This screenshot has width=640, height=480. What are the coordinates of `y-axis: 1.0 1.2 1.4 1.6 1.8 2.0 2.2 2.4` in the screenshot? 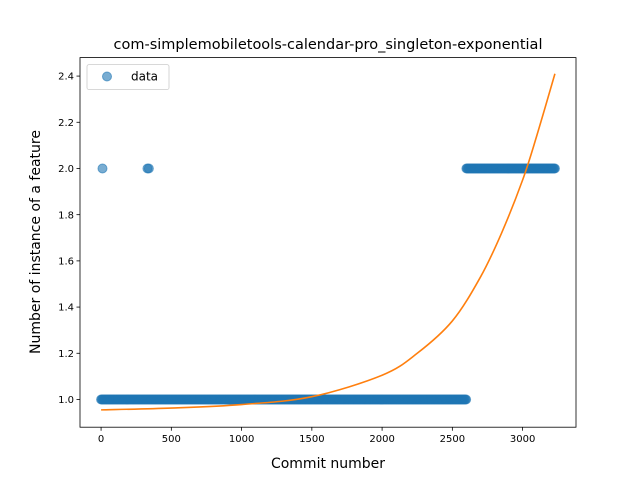 It's located at (69, 239).